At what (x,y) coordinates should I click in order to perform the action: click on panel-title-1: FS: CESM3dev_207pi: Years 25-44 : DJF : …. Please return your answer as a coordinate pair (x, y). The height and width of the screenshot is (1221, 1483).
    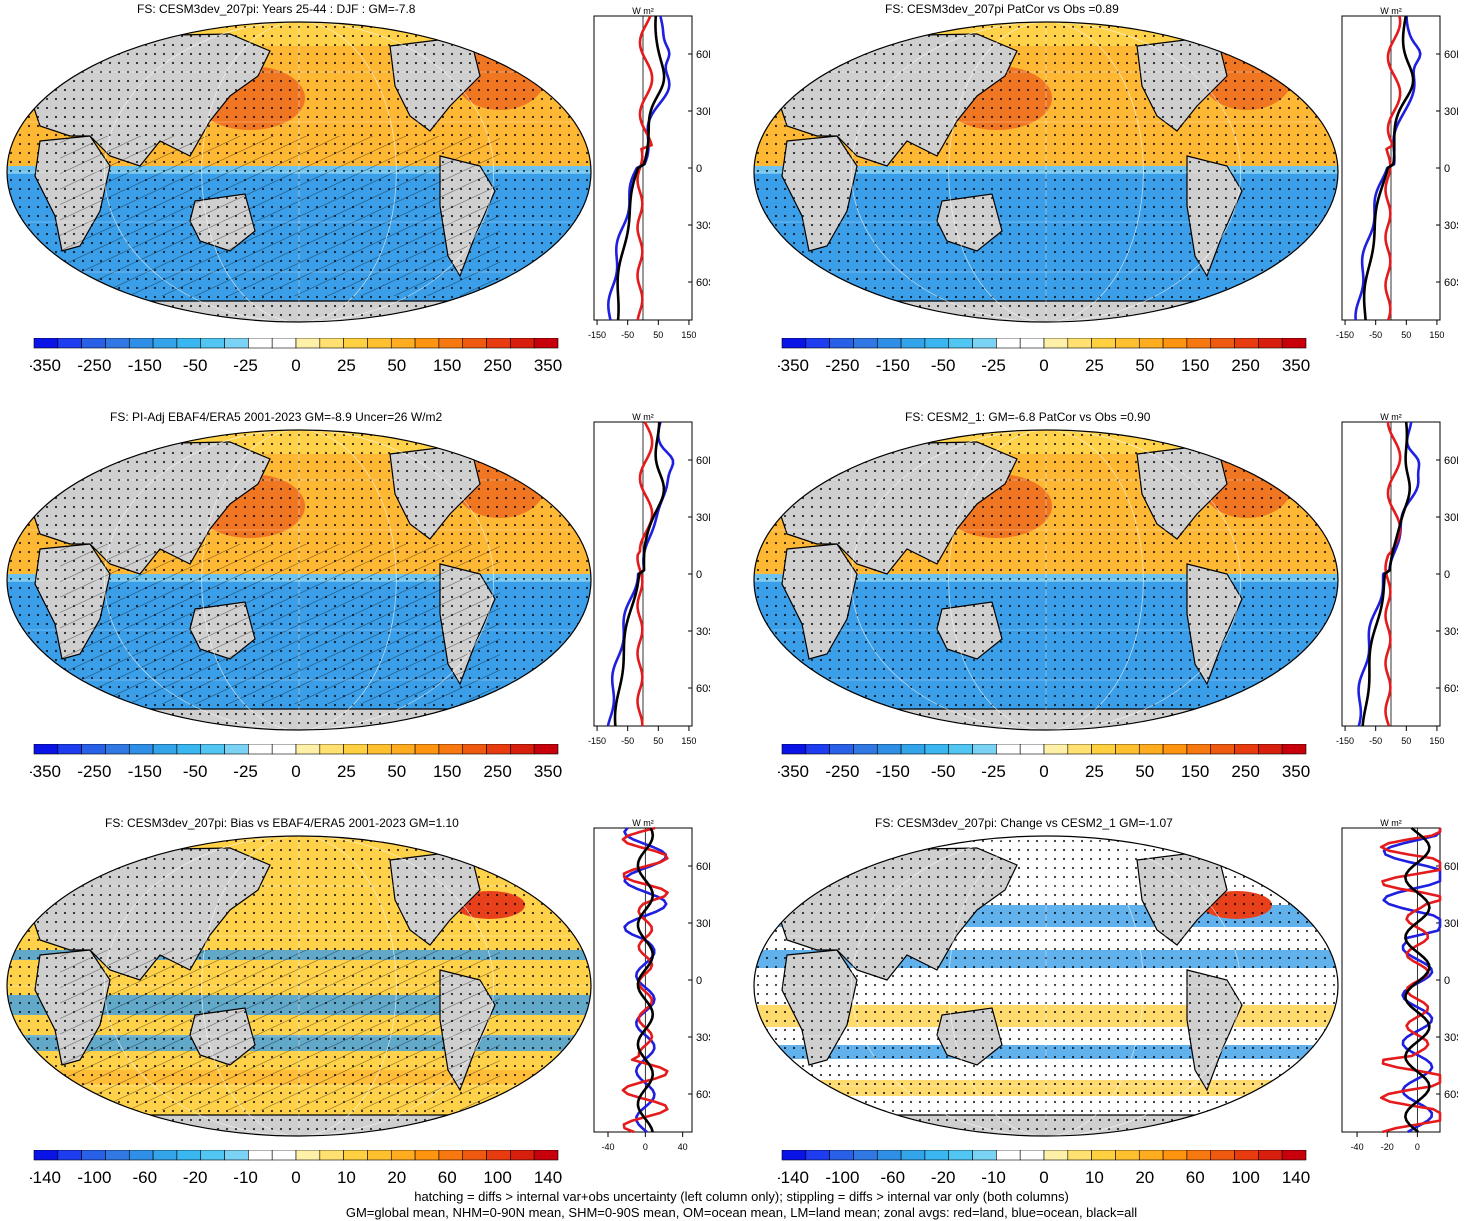
    Looking at the image, I should click on (276, 9).